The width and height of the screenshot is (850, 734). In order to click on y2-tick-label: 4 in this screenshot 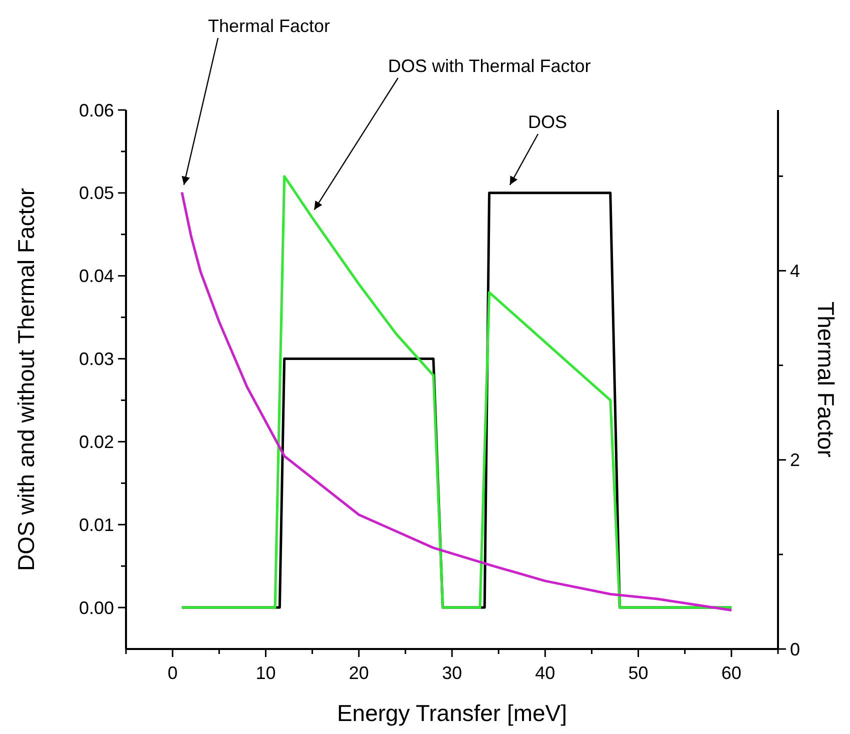, I will do `click(795, 271)`.